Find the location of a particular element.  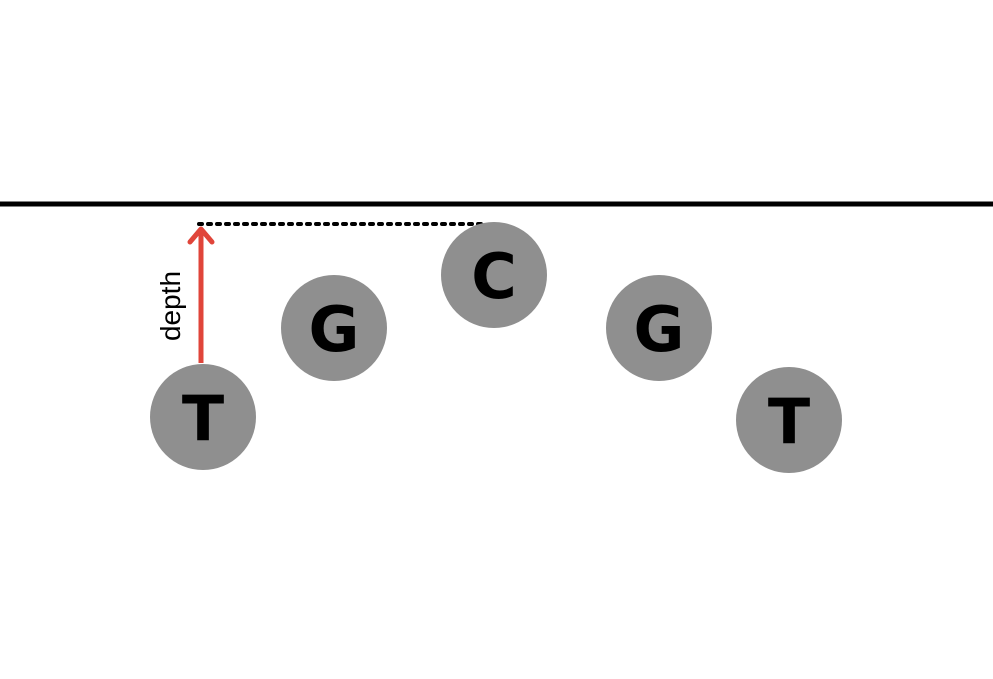

depth-arrow is located at coordinates (201, 294).